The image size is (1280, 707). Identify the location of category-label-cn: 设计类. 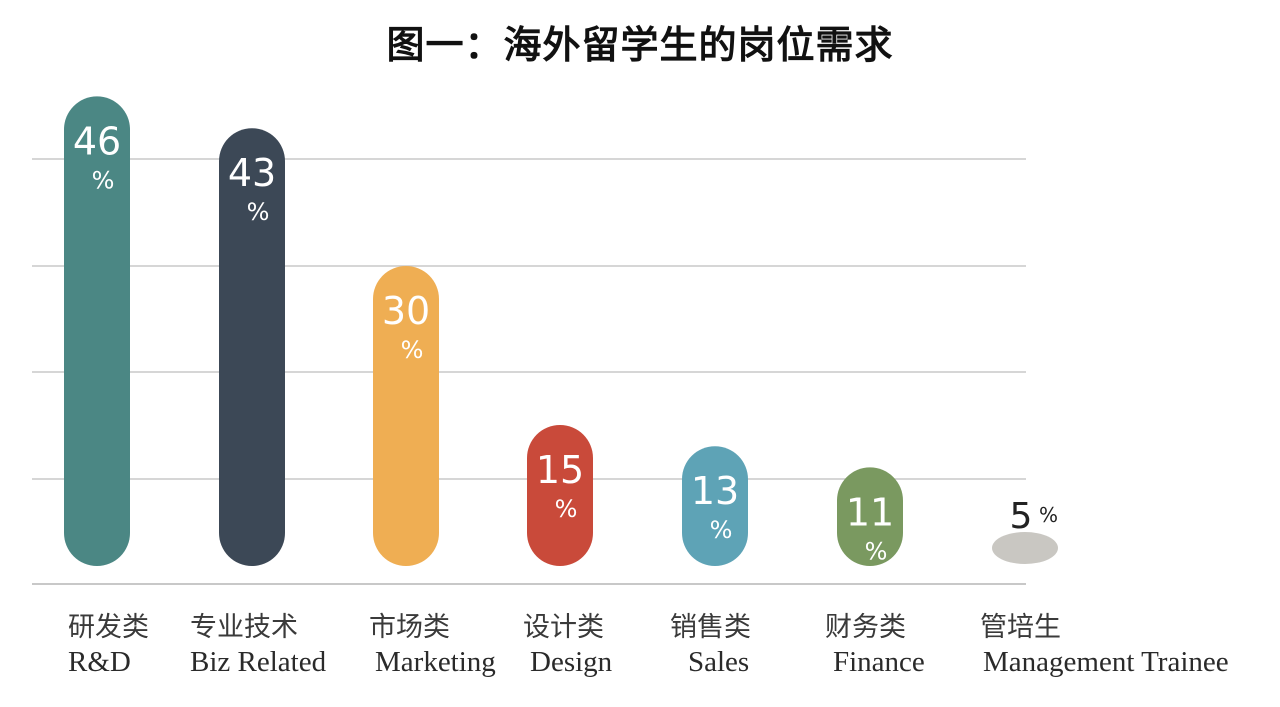
(563, 627).